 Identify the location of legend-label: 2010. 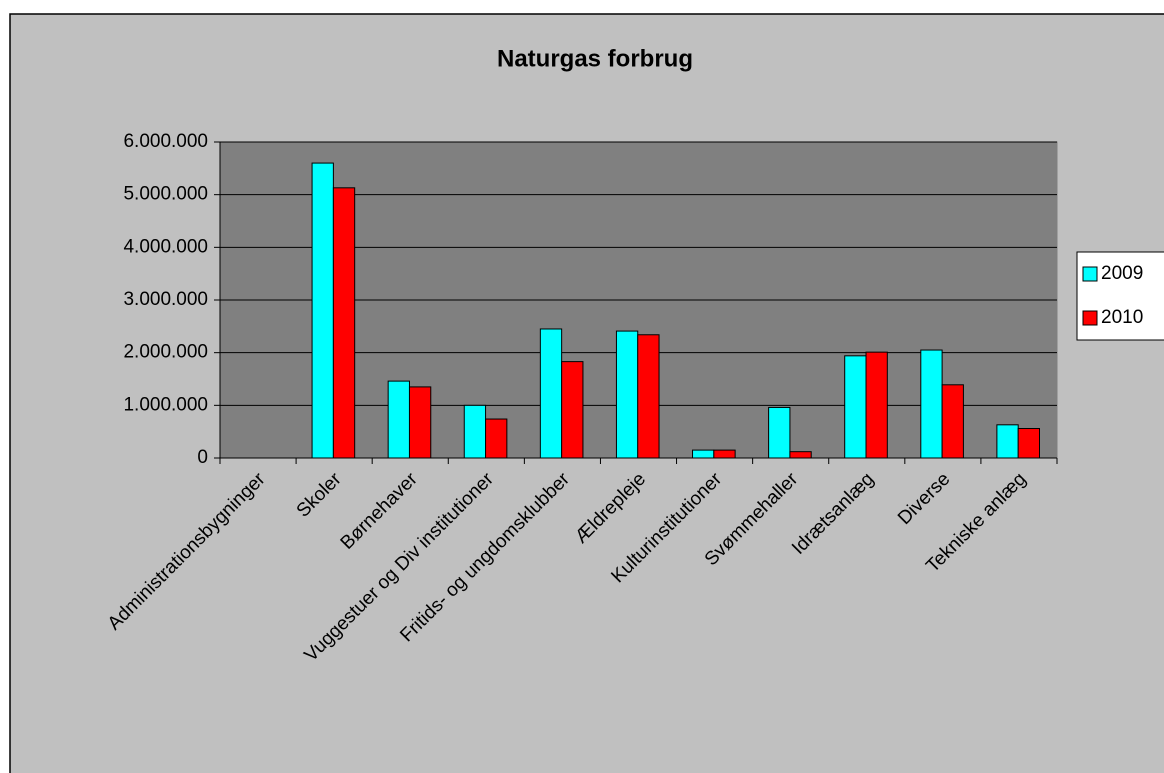
(1122, 317).